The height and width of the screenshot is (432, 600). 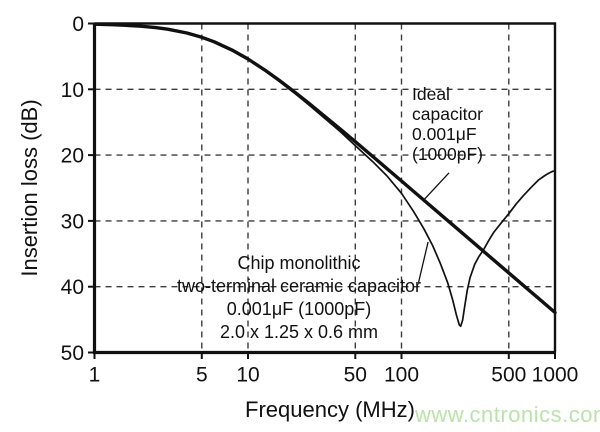 What do you see at coordinates (423, 262) in the screenshot?
I see `chip-pointer-line` at bounding box center [423, 262].